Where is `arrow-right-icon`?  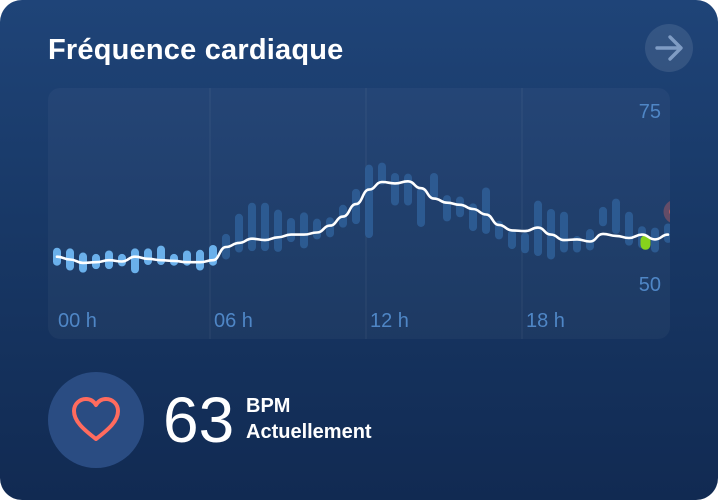 arrow-right-icon is located at coordinates (669, 48).